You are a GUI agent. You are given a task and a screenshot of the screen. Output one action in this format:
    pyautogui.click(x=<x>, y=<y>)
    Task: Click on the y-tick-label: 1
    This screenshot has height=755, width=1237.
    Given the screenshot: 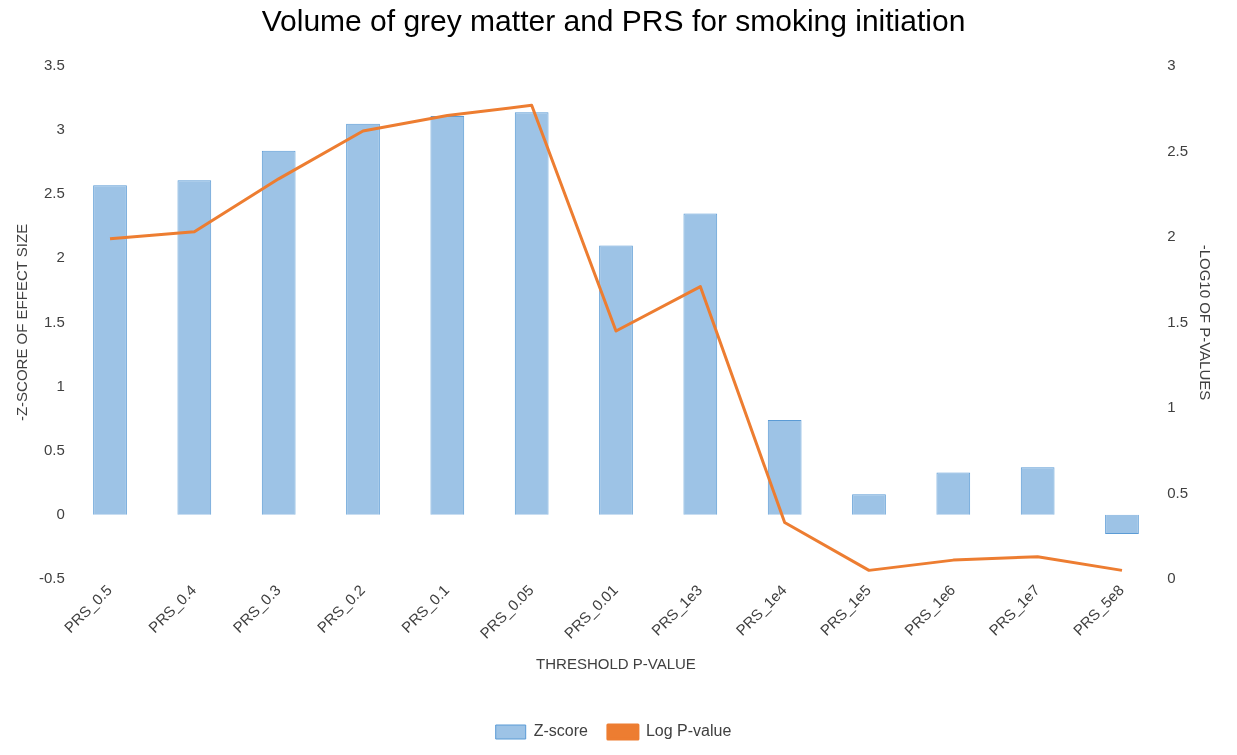 What is the action you would take?
    pyautogui.click(x=60, y=385)
    